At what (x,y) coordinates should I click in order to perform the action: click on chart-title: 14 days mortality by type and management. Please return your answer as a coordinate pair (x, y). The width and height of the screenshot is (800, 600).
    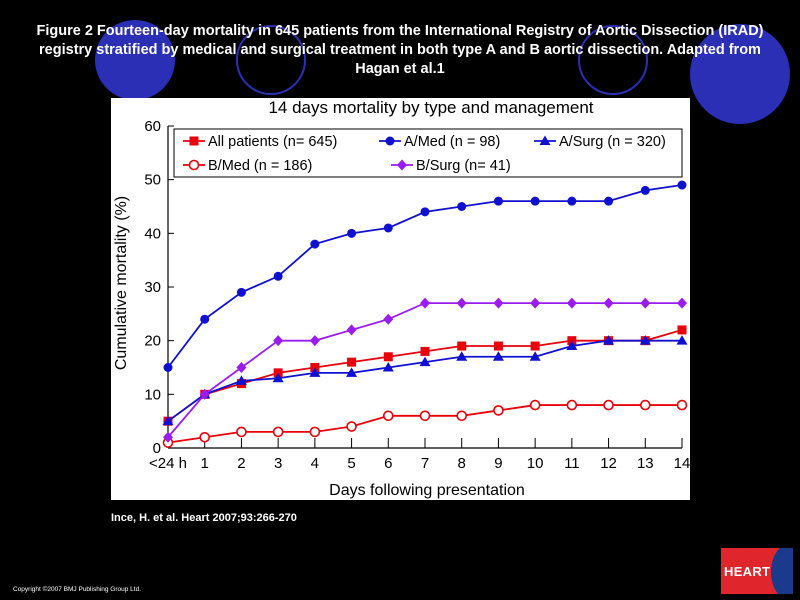
    Looking at the image, I should click on (430, 107).